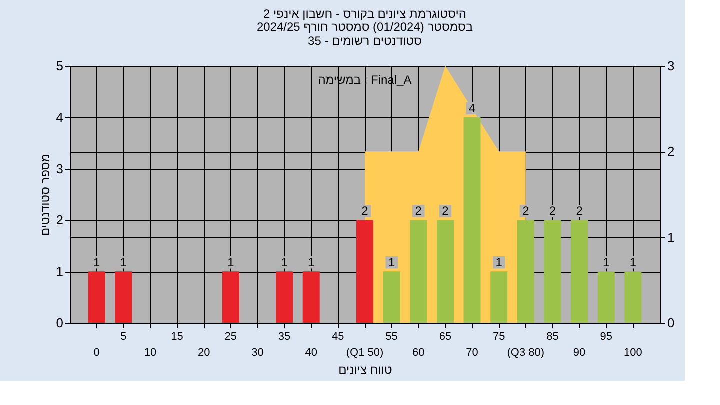 The image size is (720, 405). I want to click on x-tick-label: 55, so click(392, 337).